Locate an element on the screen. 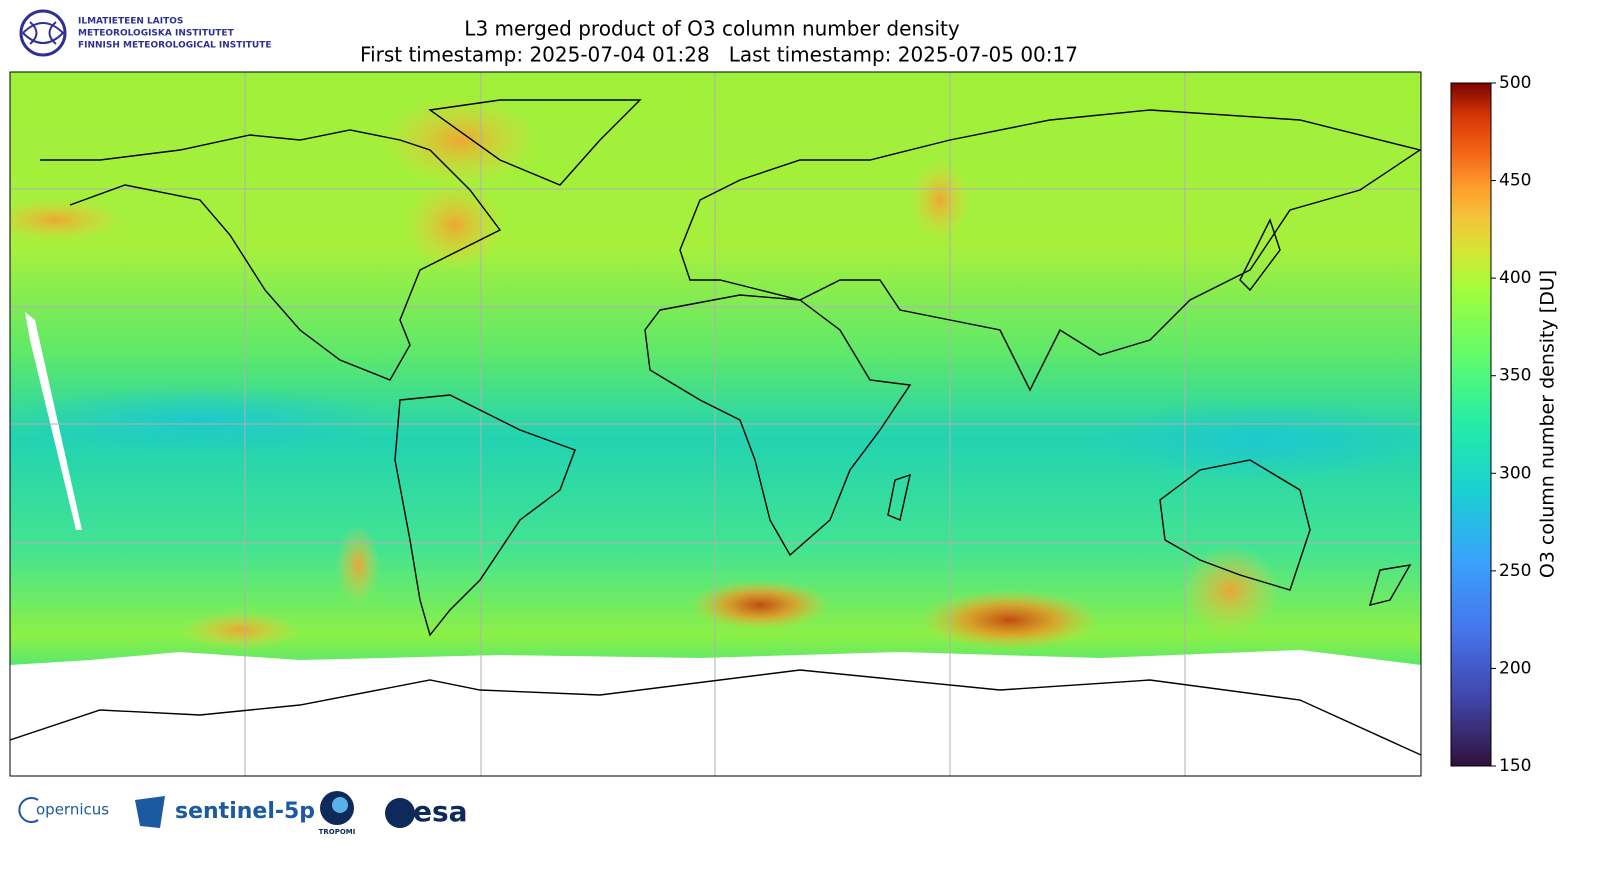 The width and height of the screenshot is (1609, 874). colorbar-scale is located at coordinates (1471, 424).